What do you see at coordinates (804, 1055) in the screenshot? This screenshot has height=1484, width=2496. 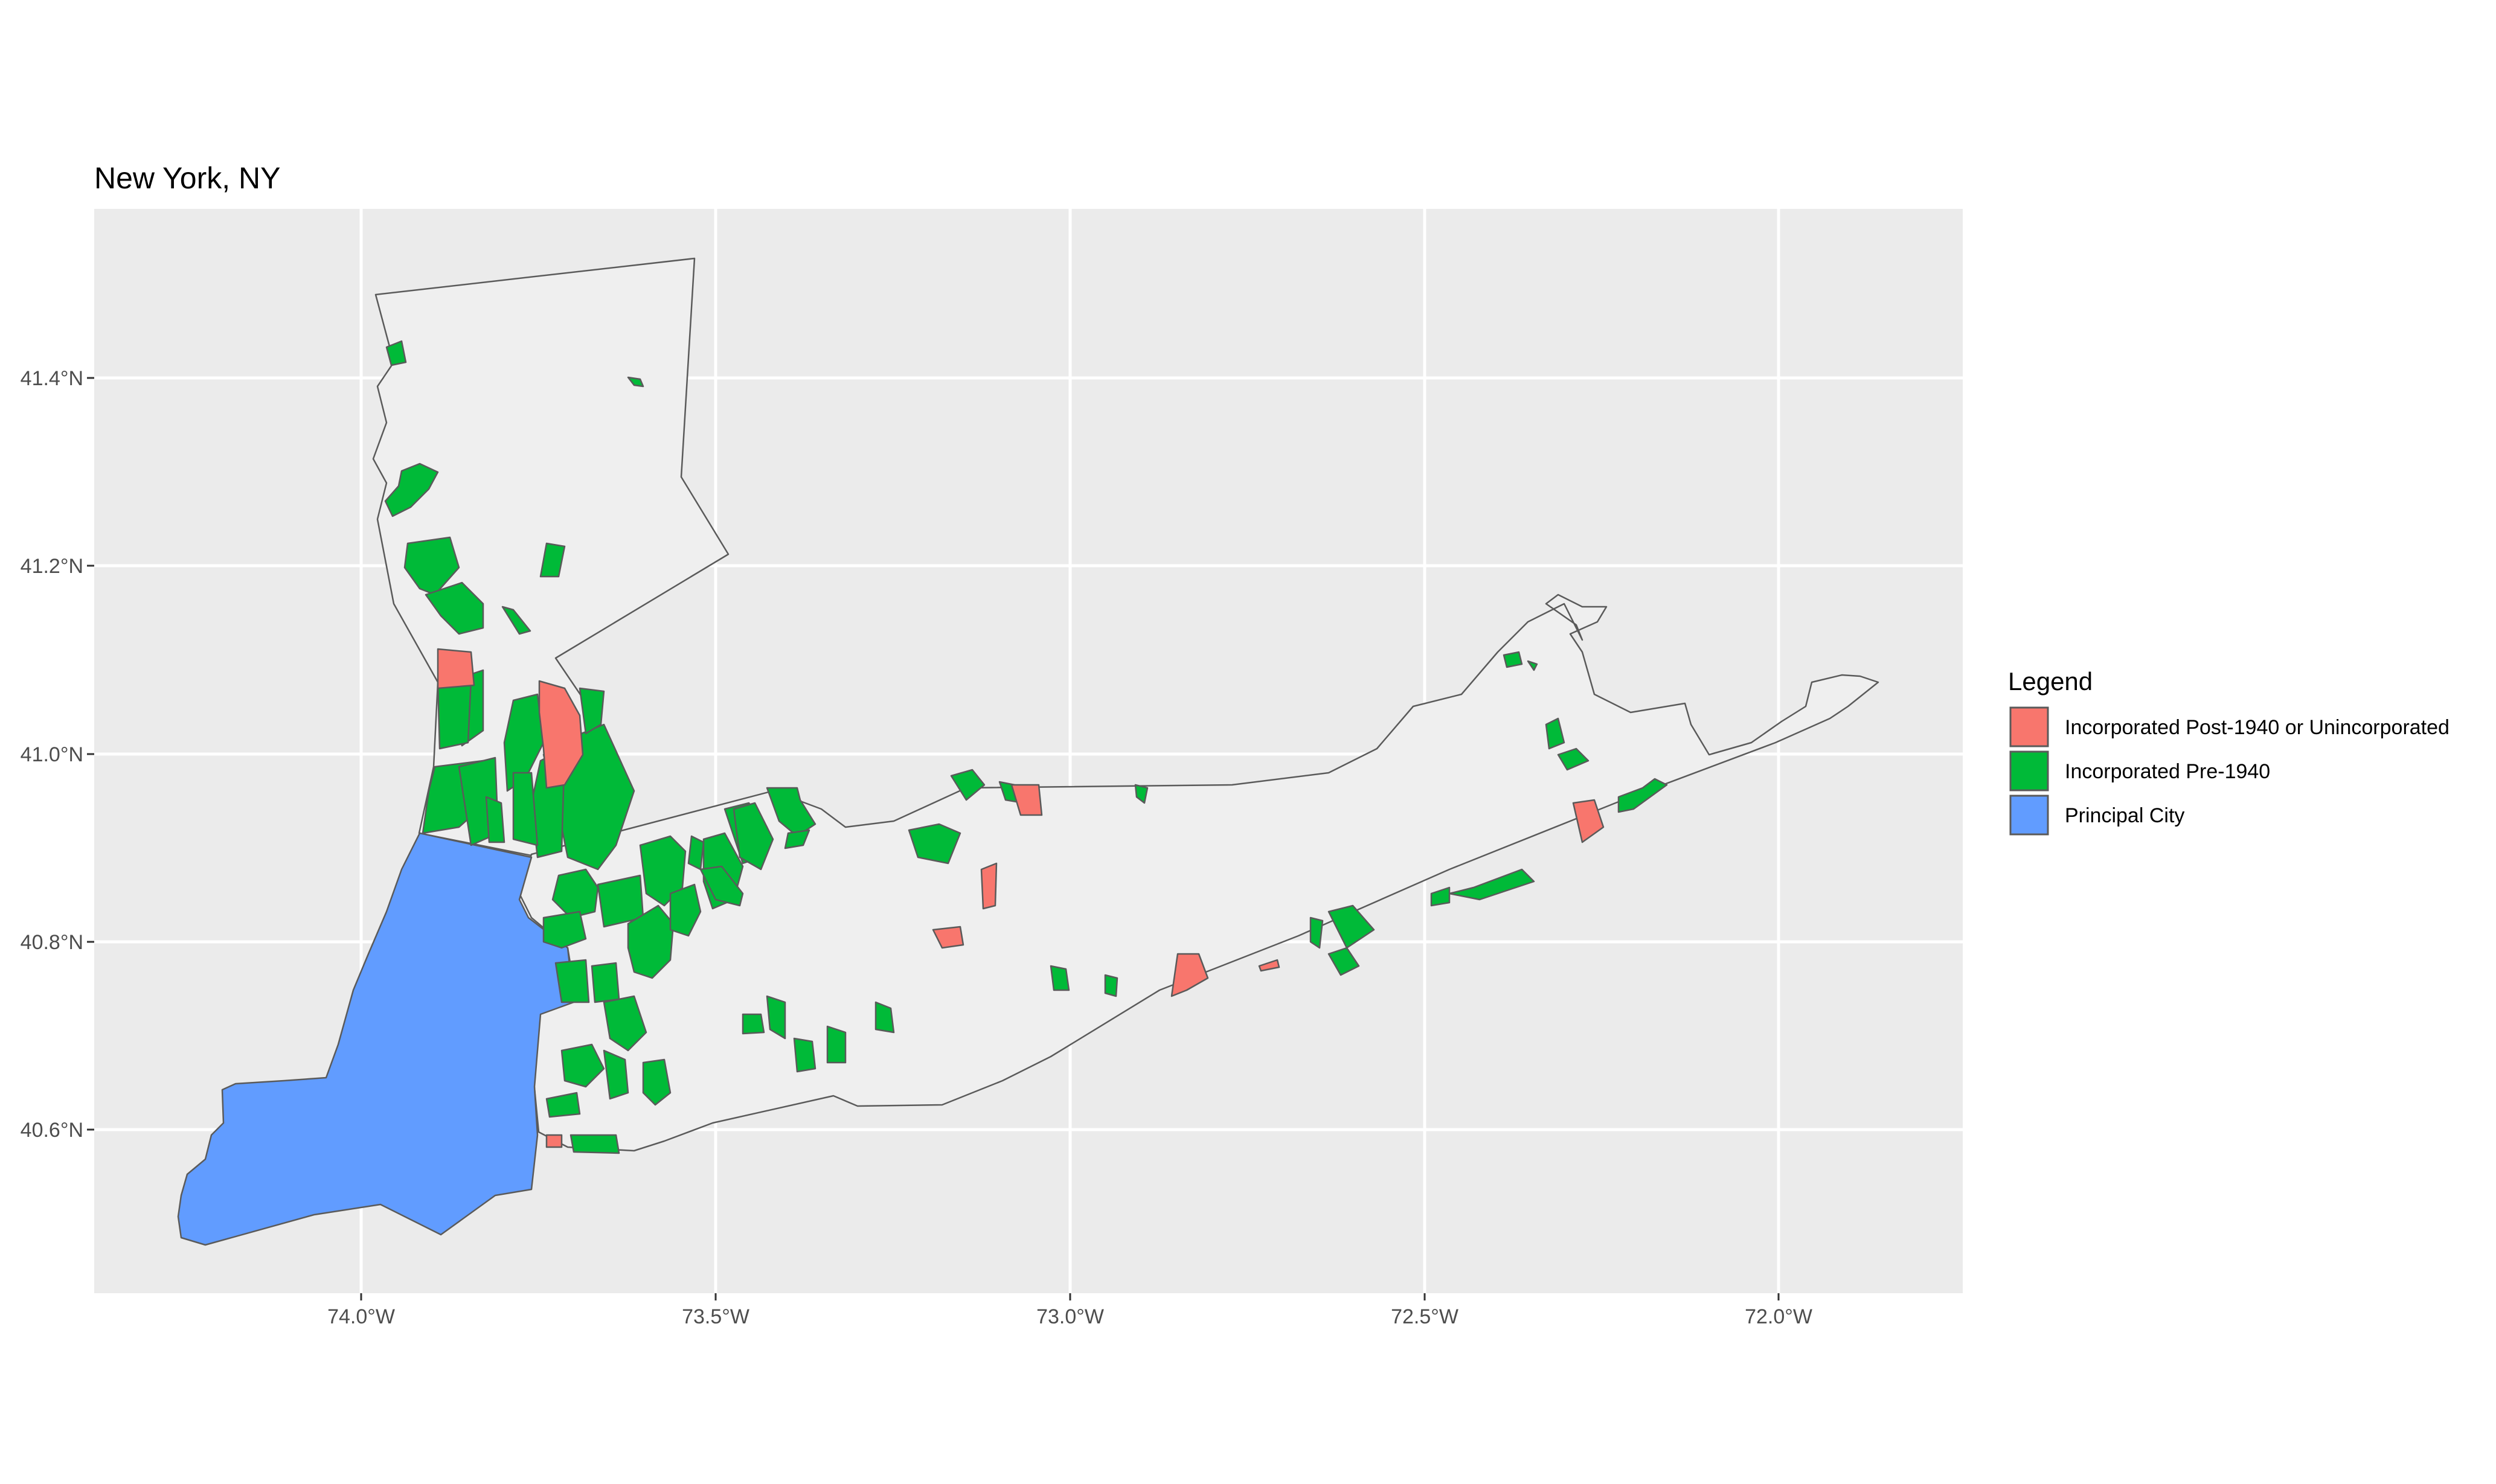 I see `pre-1940-region-babylon` at bounding box center [804, 1055].